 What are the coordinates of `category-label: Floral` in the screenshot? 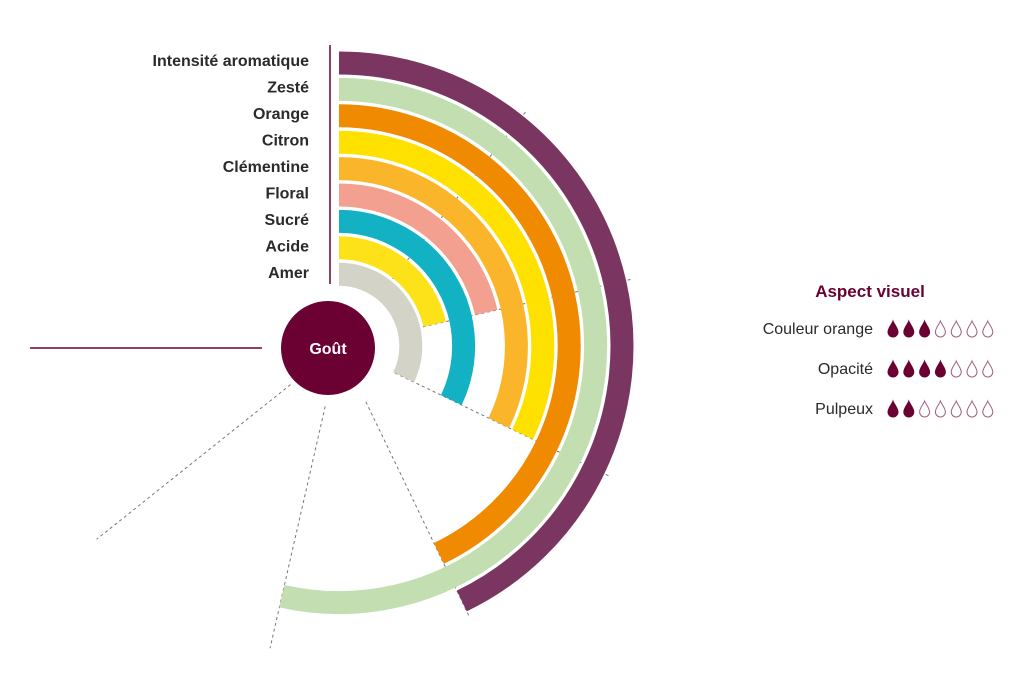 It's located at (287, 194).